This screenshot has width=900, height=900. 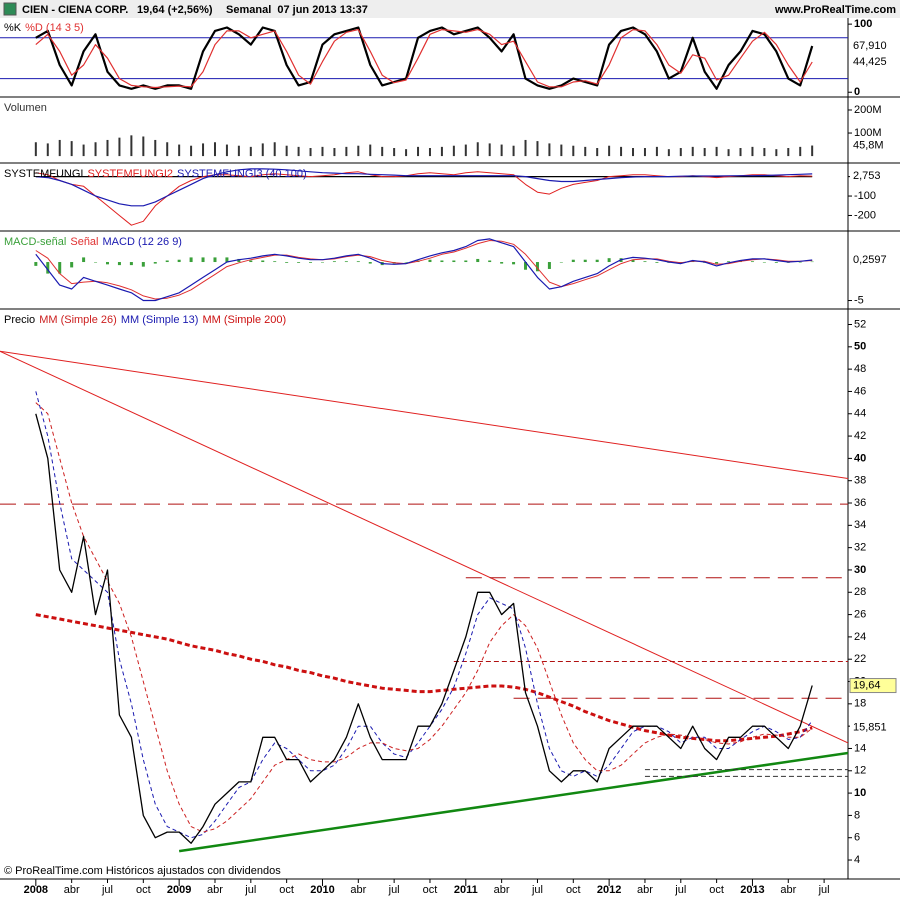 I want to click on y-tick-label: 50, so click(x=860, y=347).